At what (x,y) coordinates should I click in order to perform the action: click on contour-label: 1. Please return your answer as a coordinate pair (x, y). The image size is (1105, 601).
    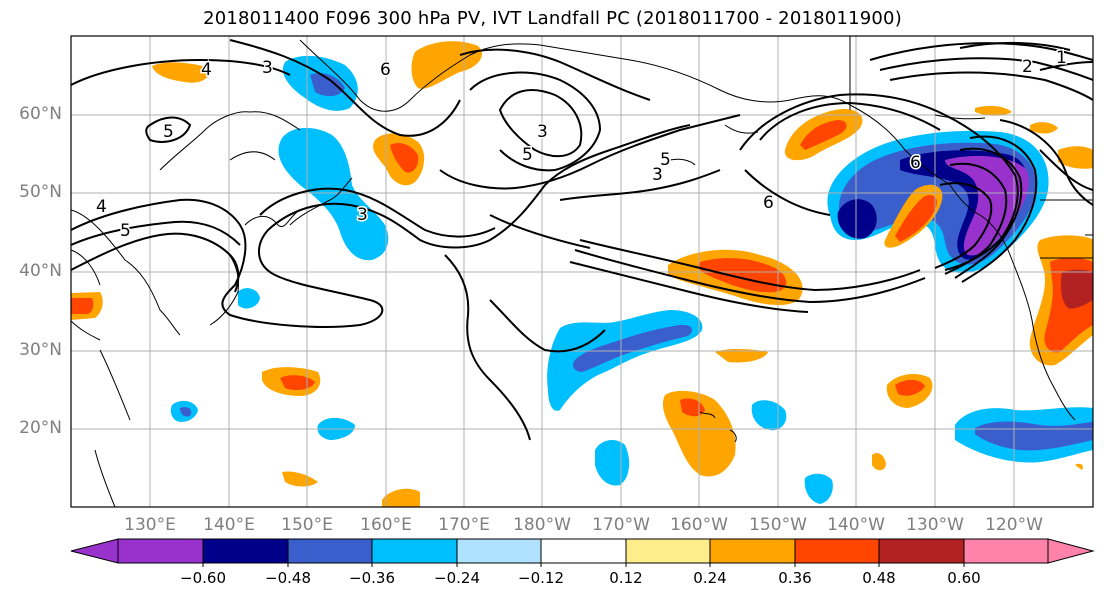
    Looking at the image, I should click on (1061, 58).